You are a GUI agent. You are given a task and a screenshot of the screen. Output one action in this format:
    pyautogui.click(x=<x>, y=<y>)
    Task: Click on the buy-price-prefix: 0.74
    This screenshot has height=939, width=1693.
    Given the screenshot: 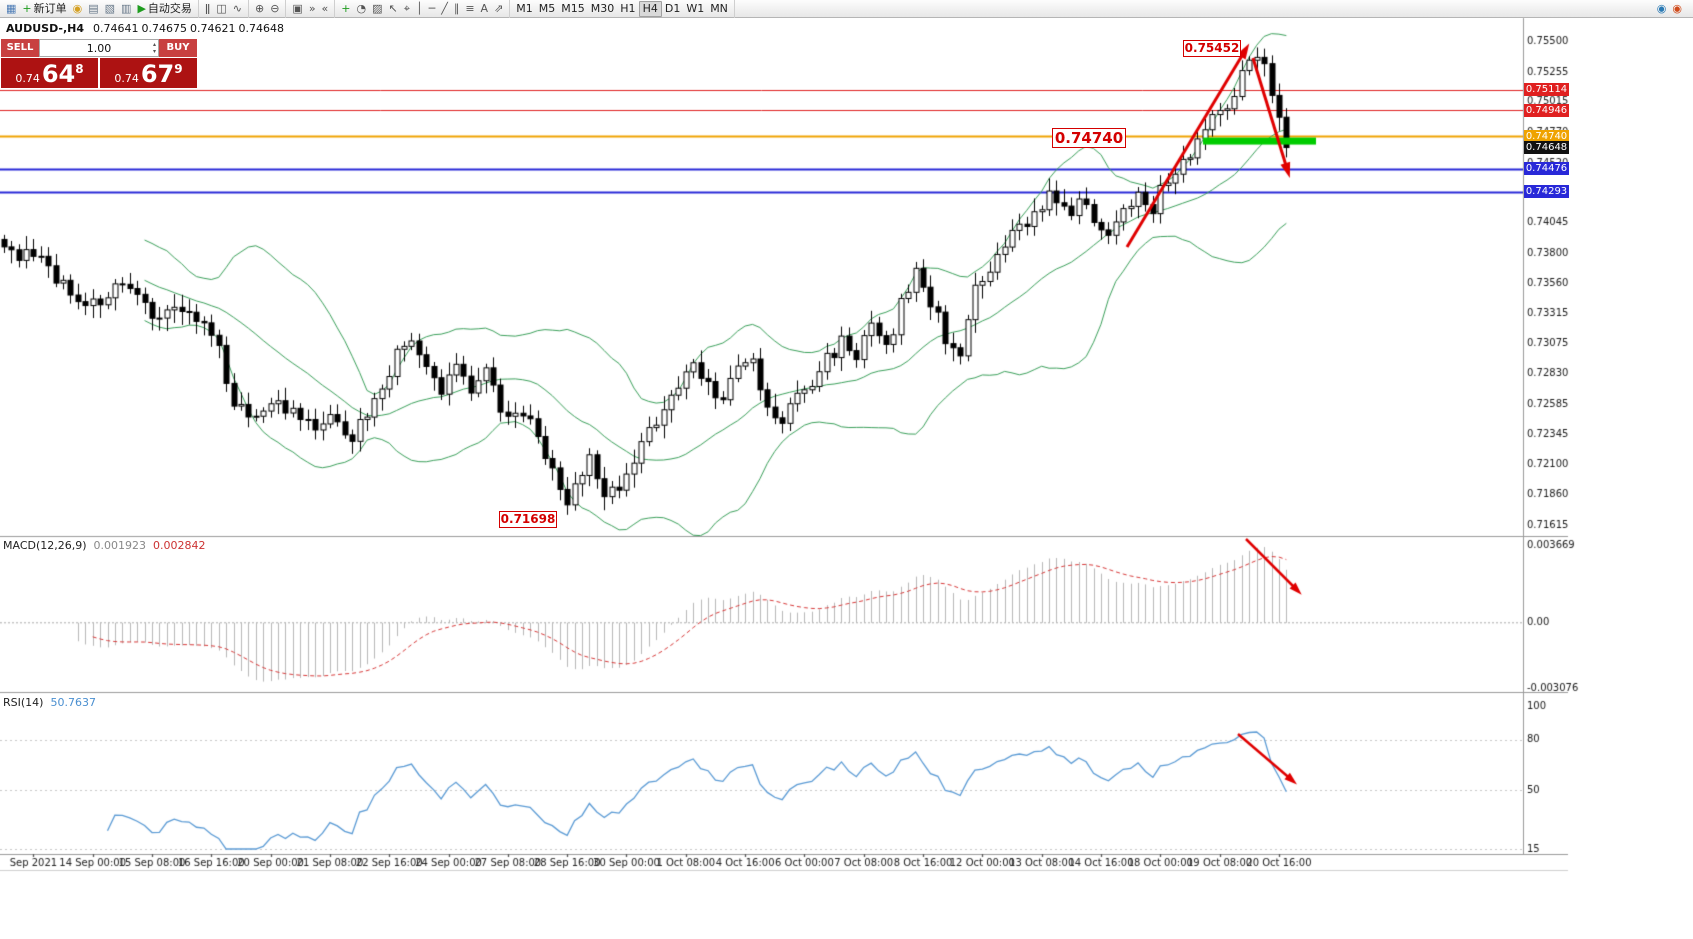 What is the action you would take?
    pyautogui.click(x=126, y=78)
    